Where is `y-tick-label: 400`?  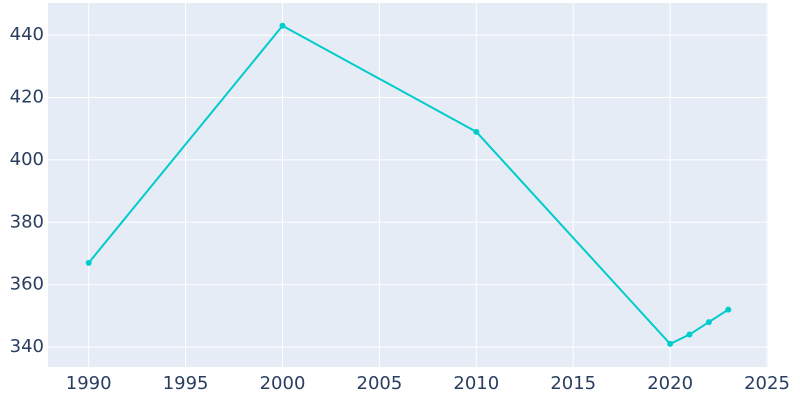
y-tick-label: 400 is located at coordinates (27, 159).